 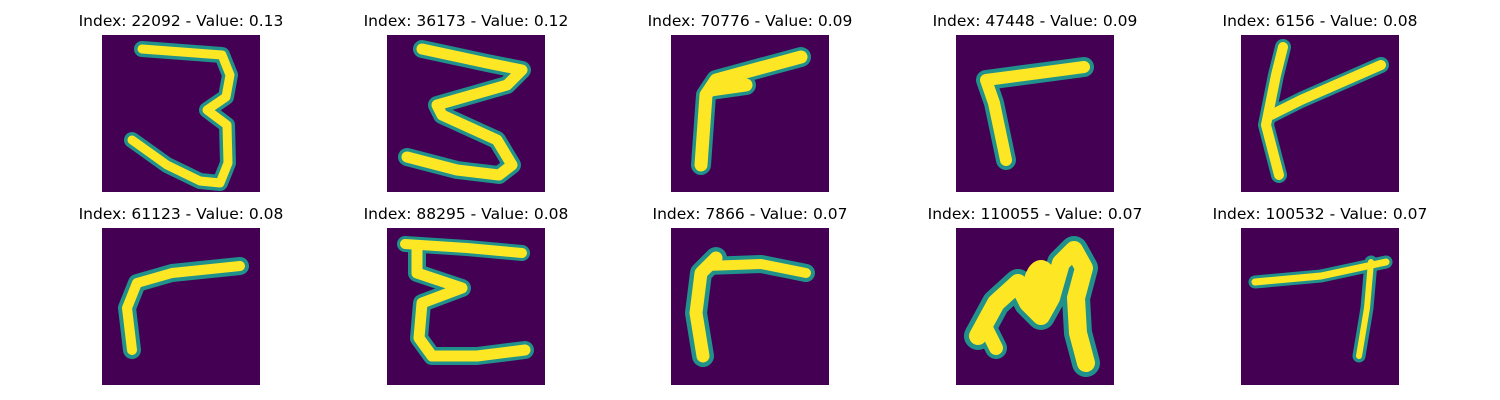 What do you see at coordinates (466, 21) in the screenshot?
I see `panel-title: Index: 36173 - Value: 0.12` at bounding box center [466, 21].